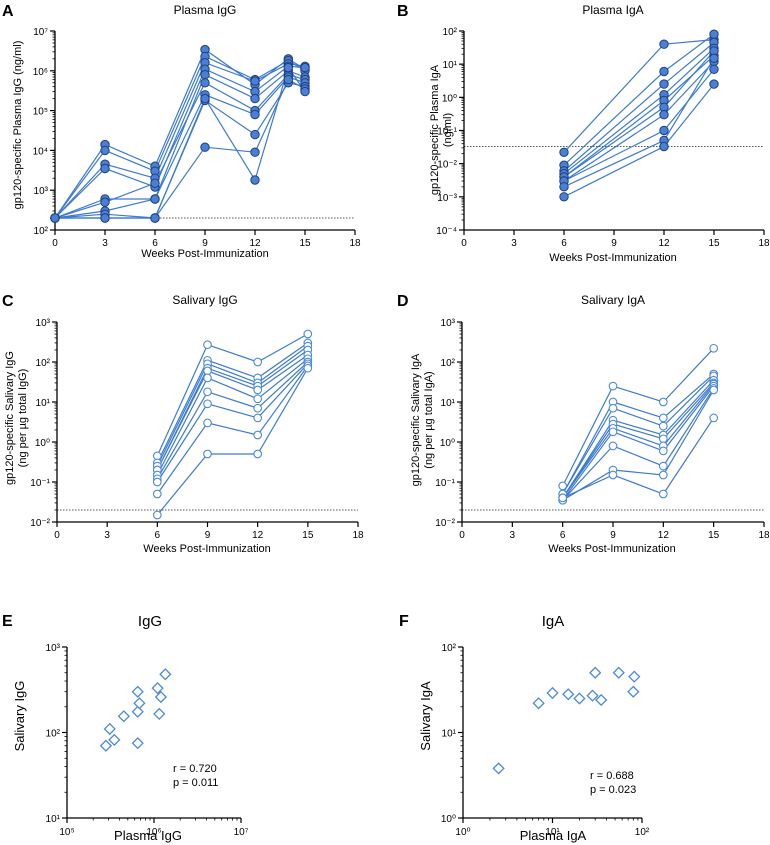 This screenshot has width=770, height=845. What do you see at coordinates (403, 11) in the screenshot?
I see `panel-letter: B` at bounding box center [403, 11].